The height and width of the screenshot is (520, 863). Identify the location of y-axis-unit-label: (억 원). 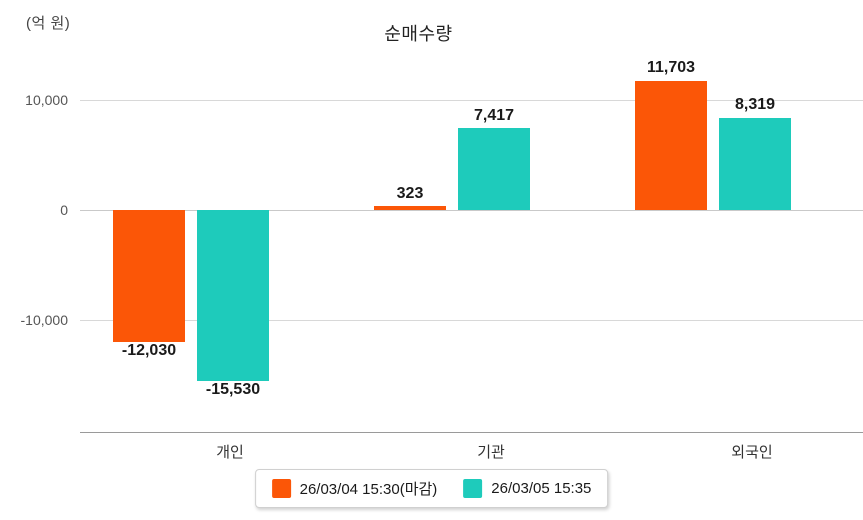
(48, 23).